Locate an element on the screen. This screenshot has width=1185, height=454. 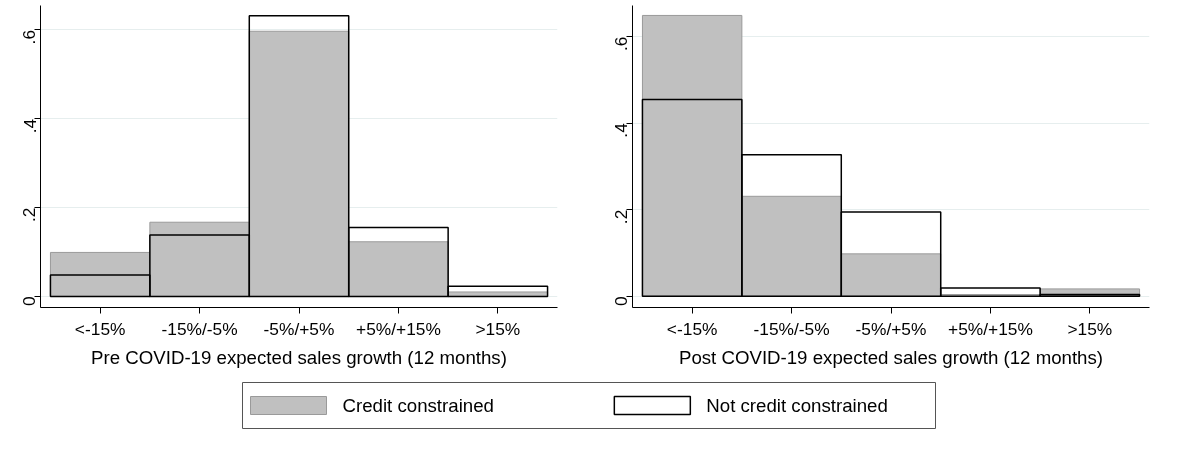
legend-label: Not credit constrained is located at coordinates (797, 405).